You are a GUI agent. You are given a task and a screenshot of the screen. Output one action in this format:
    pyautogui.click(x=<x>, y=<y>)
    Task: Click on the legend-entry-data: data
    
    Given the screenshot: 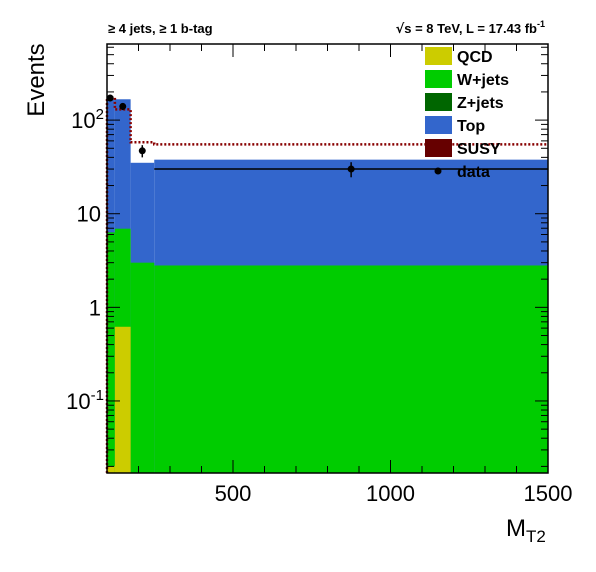 What is the action you would take?
    pyautogui.click(x=462, y=172)
    